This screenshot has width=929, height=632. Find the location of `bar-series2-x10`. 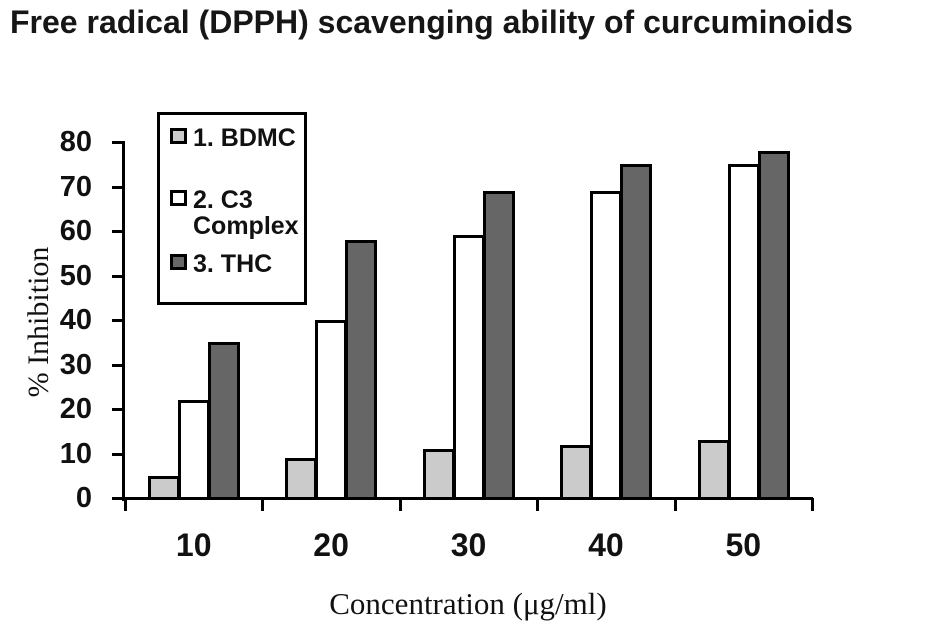

bar-series2-x10 is located at coordinates (194, 450).